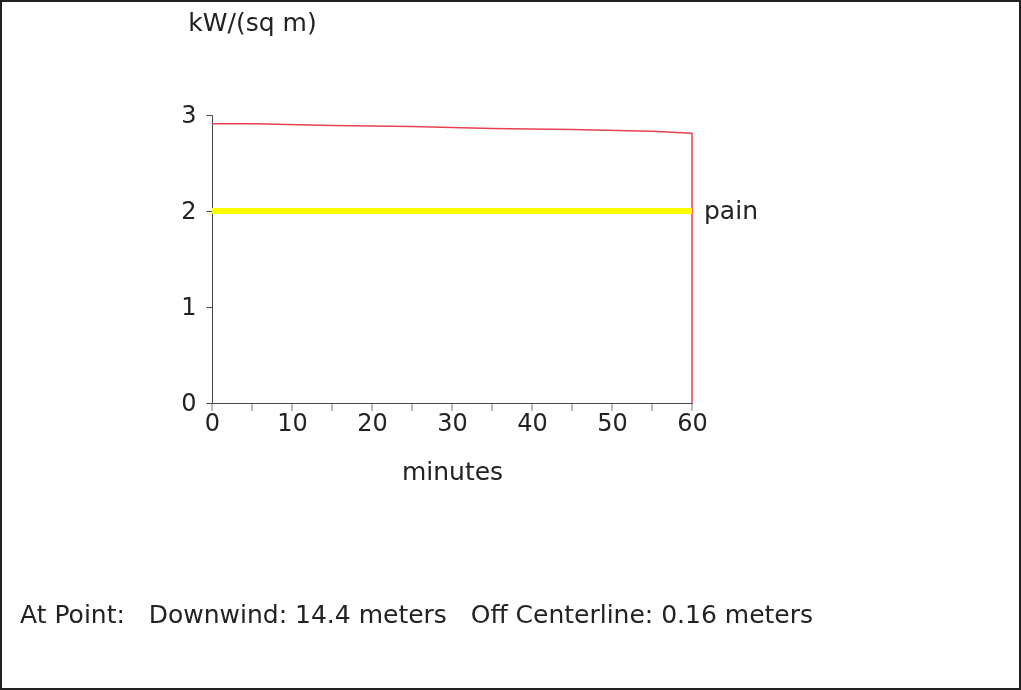 This screenshot has height=690, width=1021. What do you see at coordinates (189, 306) in the screenshot?
I see `y-tick-label: 1` at bounding box center [189, 306].